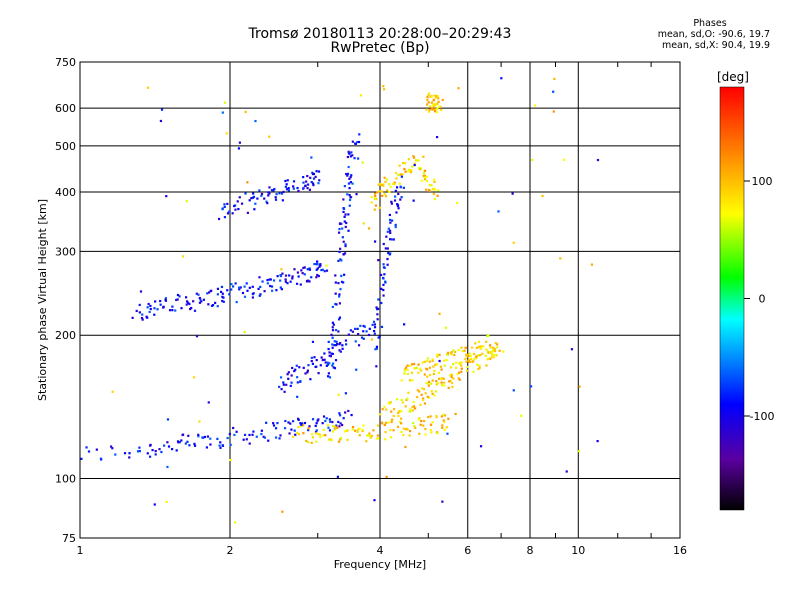 The image size is (800, 600). What do you see at coordinates (762, 181) in the screenshot?
I see `colorbar-tick-label: 100` at bounding box center [762, 181].